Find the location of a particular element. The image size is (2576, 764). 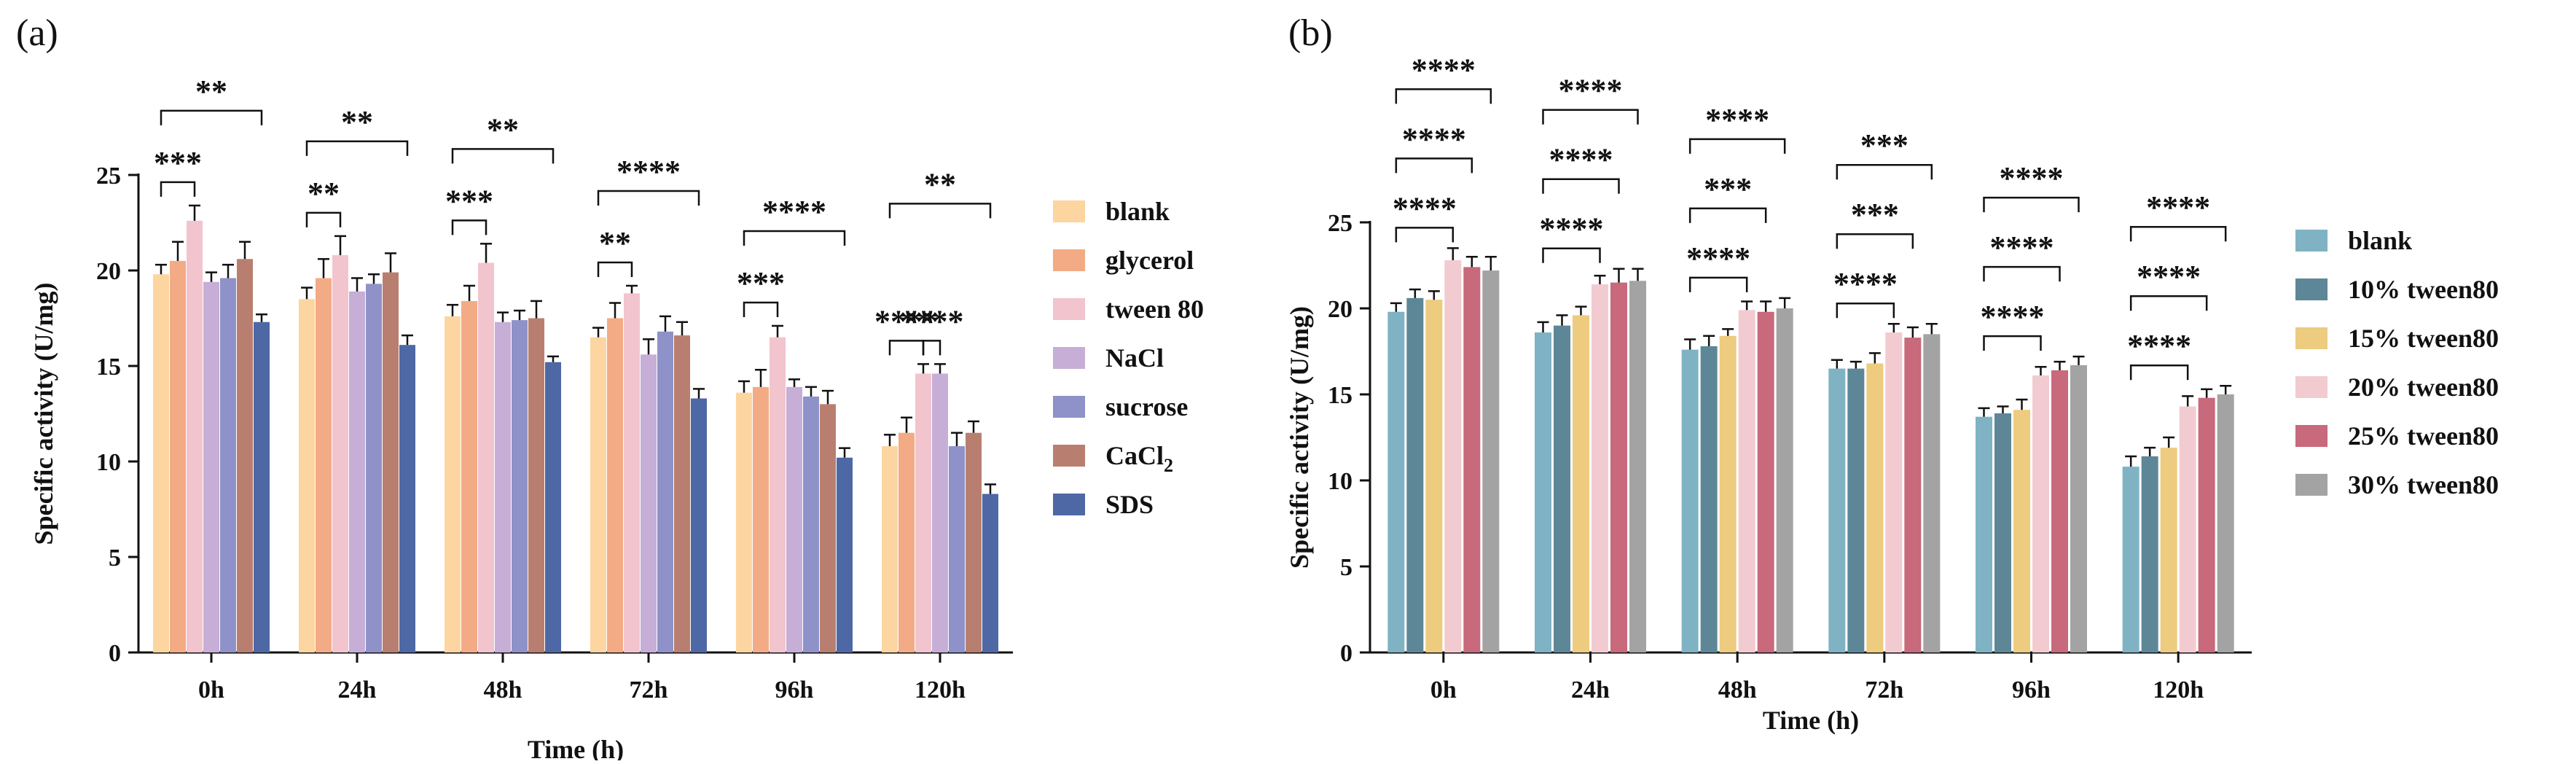

x-tick-label: 48h is located at coordinates (503, 690).